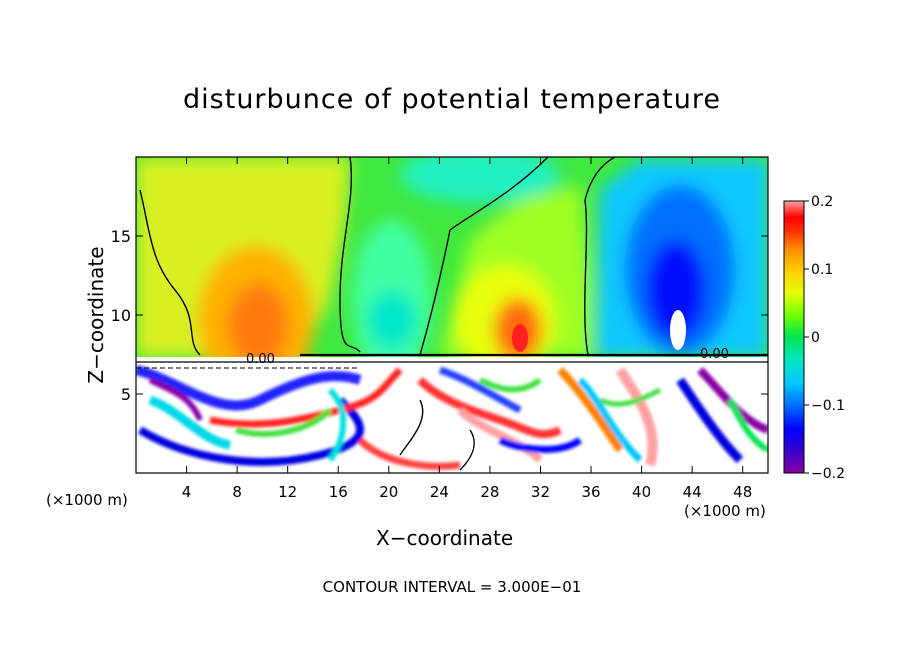 The width and height of the screenshot is (904, 658). Describe the element at coordinates (540, 492) in the screenshot. I see `x-tick-label: 32` at that location.